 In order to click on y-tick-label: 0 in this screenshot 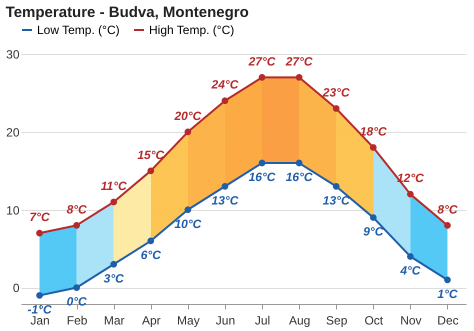, I will do `click(16, 288)`.